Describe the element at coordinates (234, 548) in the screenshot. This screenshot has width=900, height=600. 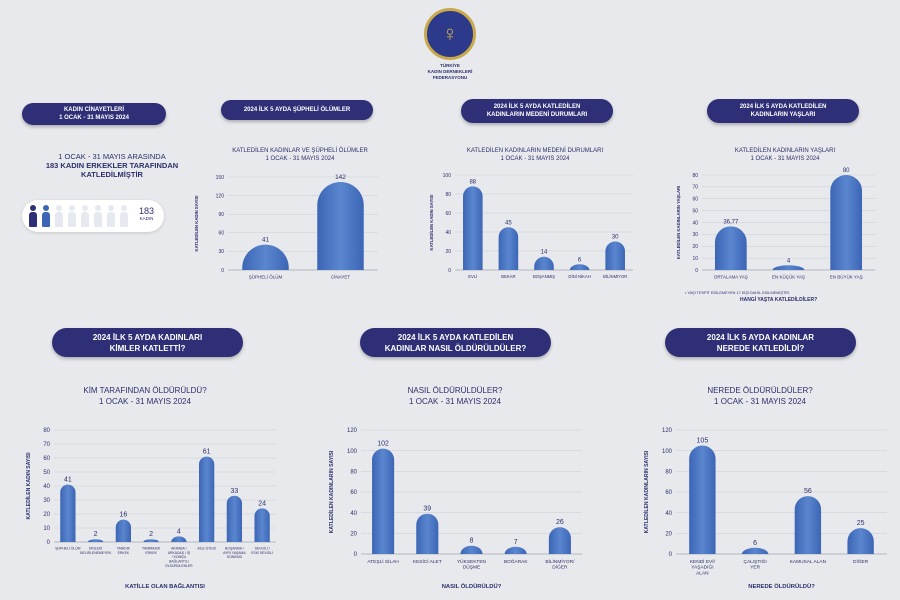
I see `category-label: BOŞANMA /` at that location.